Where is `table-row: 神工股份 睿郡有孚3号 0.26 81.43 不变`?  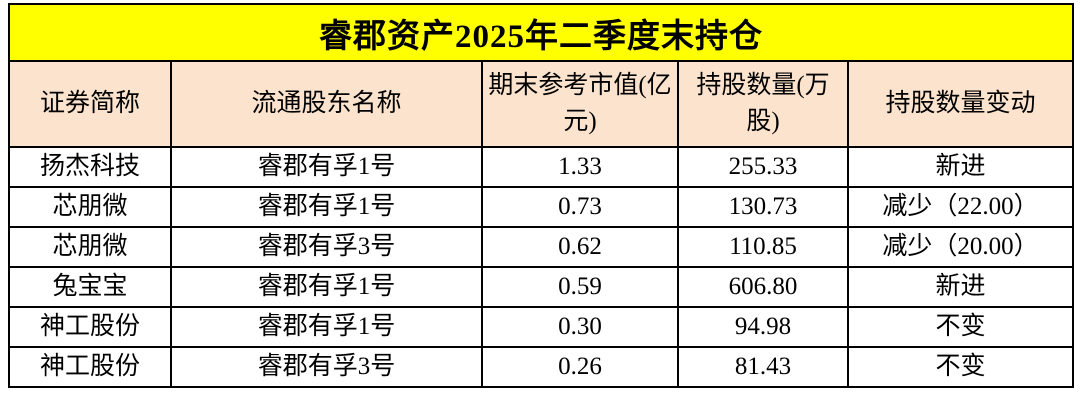 table-row: 神工股份 睿郡有孚3号 0.26 81.43 不变 is located at coordinates (541, 367).